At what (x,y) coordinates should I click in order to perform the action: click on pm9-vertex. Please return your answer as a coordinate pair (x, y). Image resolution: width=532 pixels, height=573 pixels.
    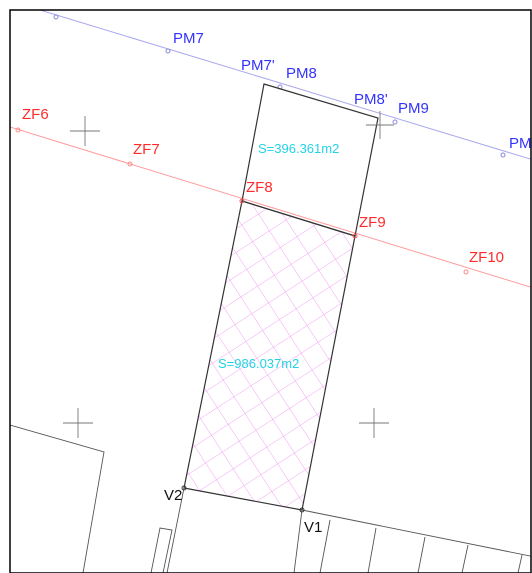
    Looking at the image, I should click on (395, 122).